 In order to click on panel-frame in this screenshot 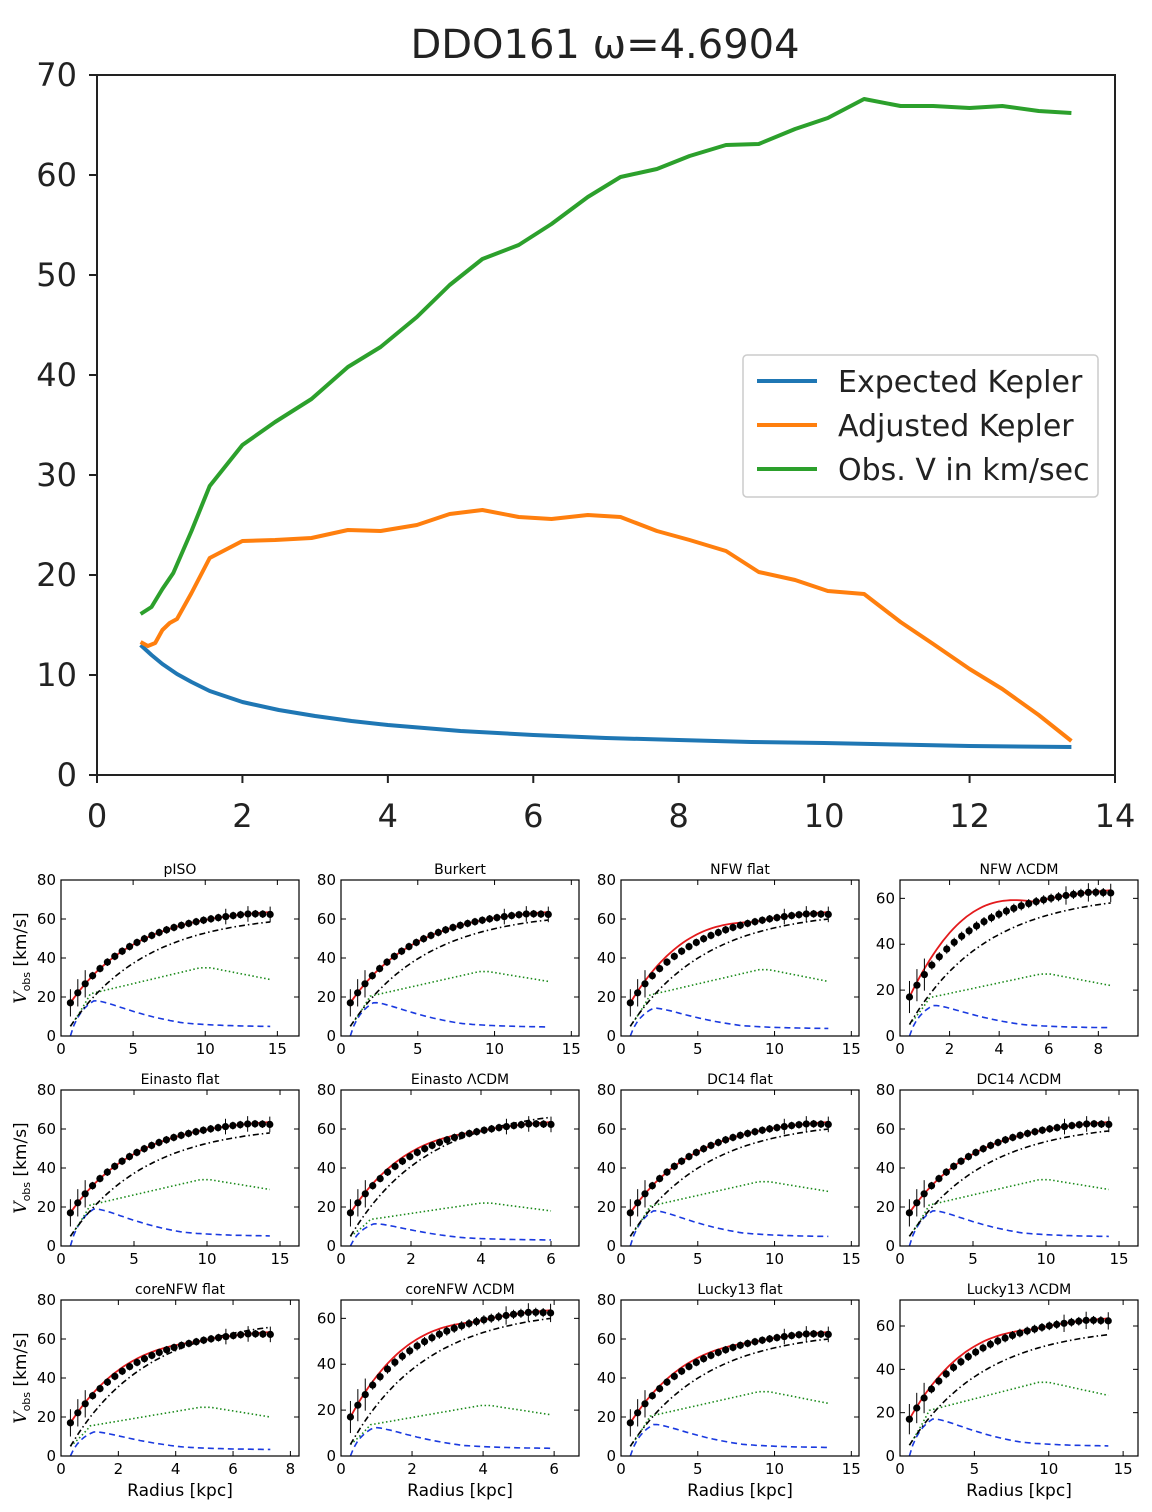, I will do `click(1019, 958)`.